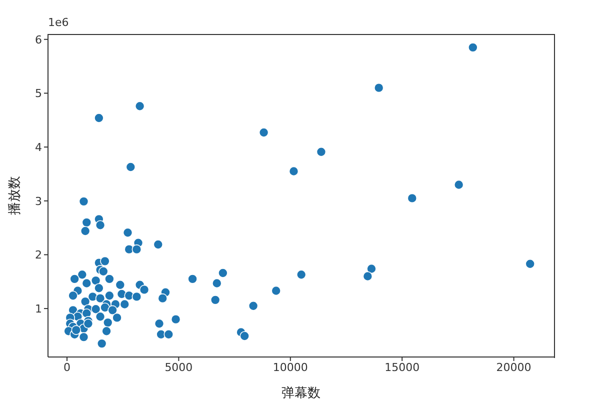 The width and height of the screenshot is (589, 409). What do you see at coordinates (38, 147) in the screenshot?
I see `y-tick-label: 4` at bounding box center [38, 147].